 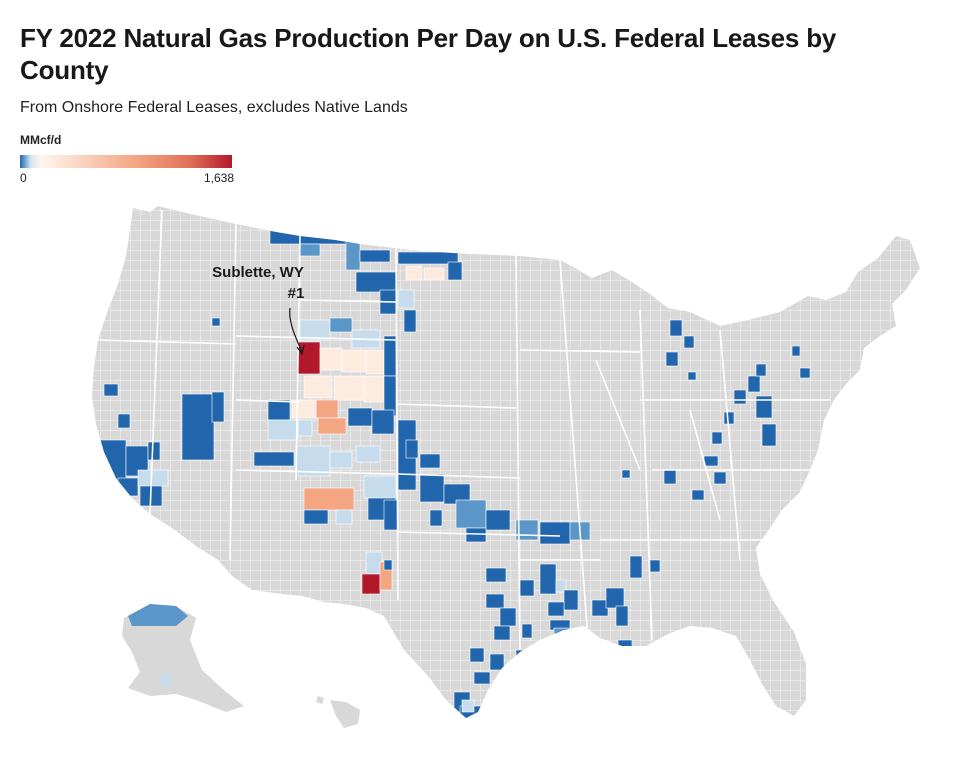 I want to click on alaska-north-slope, so click(x=158, y=615).